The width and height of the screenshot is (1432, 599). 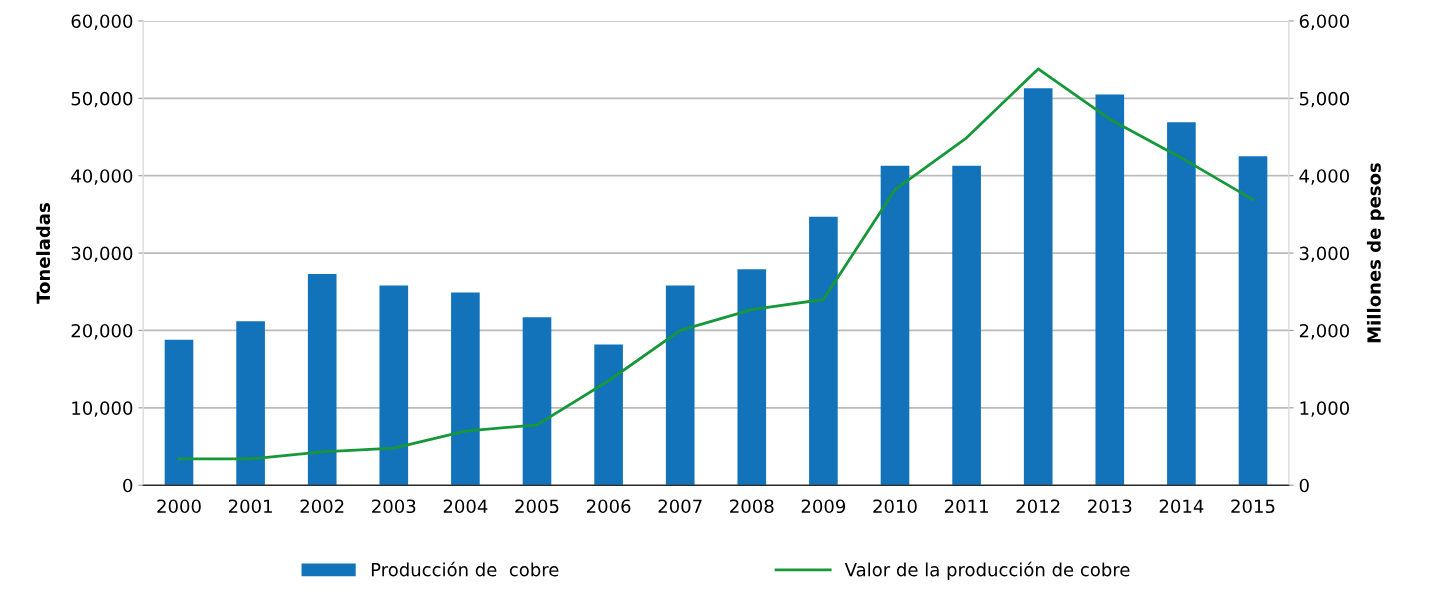 What do you see at coordinates (823, 506) in the screenshot?
I see `x-tick-label: 2009` at bounding box center [823, 506].